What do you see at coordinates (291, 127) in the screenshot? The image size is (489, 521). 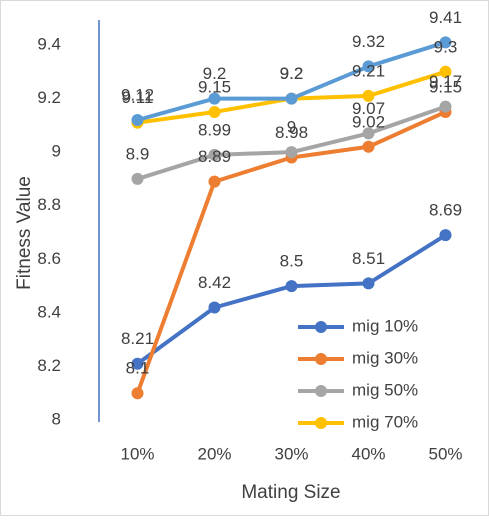 I see `value-label: 9` at bounding box center [291, 127].